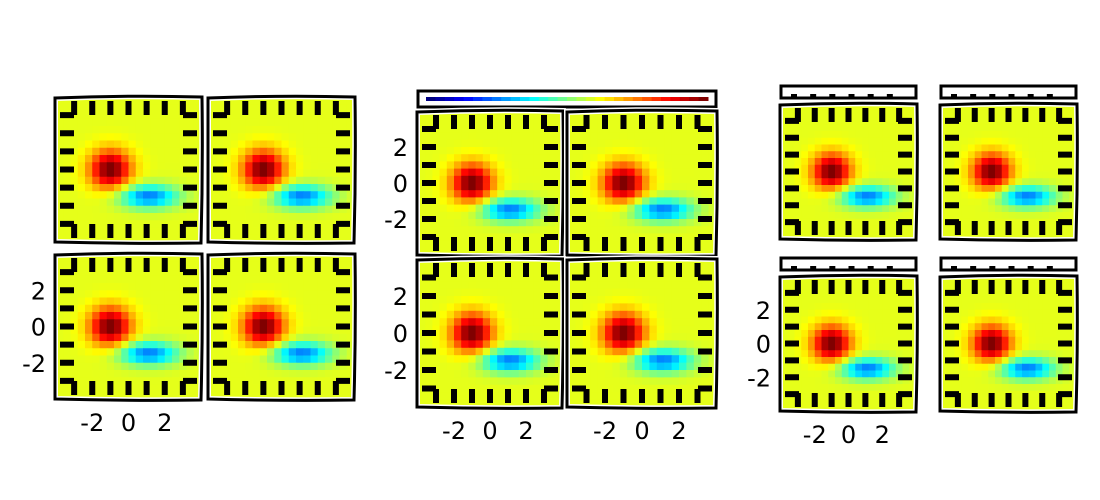  What do you see at coordinates (832, 268) in the screenshot?
I see `colorbar-tick` at bounding box center [832, 268].